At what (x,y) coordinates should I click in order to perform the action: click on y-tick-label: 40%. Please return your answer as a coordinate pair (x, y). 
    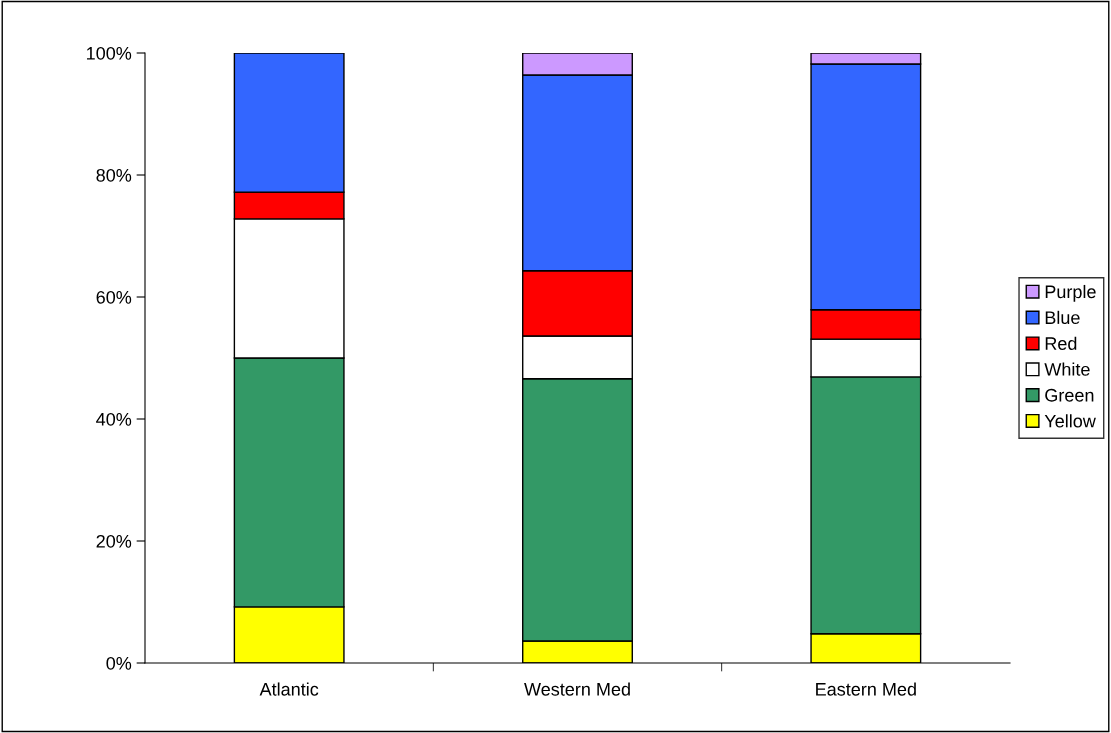
    Looking at the image, I should click on (114, 419).